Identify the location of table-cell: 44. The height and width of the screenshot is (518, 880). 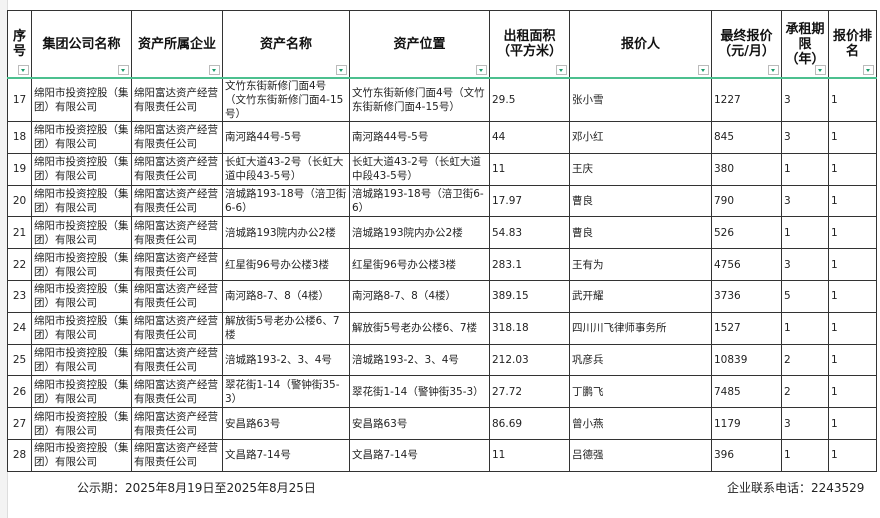
(529, 137).